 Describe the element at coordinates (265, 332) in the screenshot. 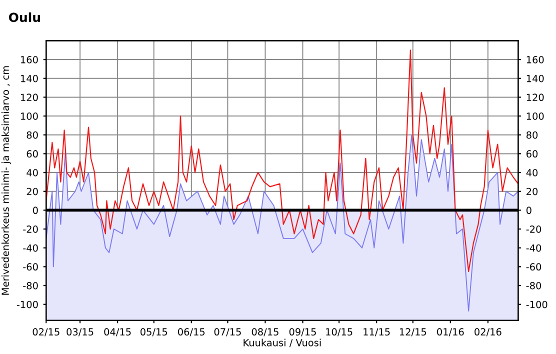

I see `x-tick-label: 08/15` at that location.